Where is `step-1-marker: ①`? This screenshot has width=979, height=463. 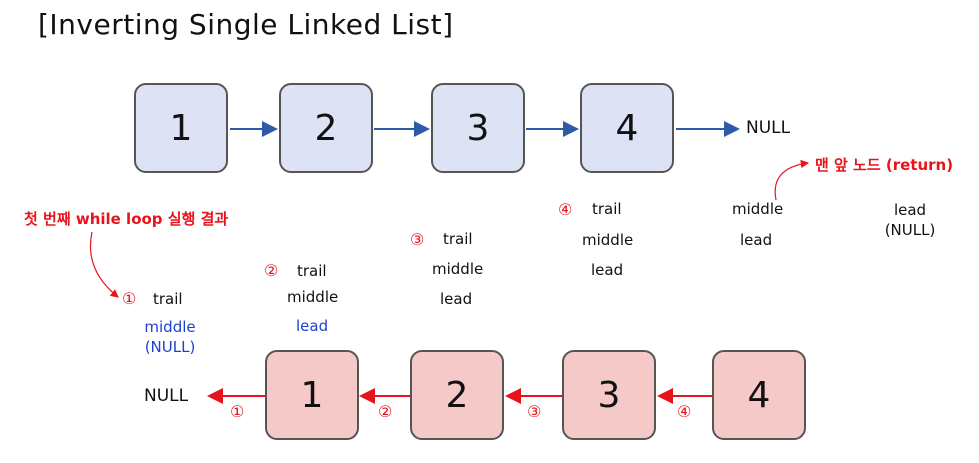 step-1-marker: ① is located at coordinates (129, 298).